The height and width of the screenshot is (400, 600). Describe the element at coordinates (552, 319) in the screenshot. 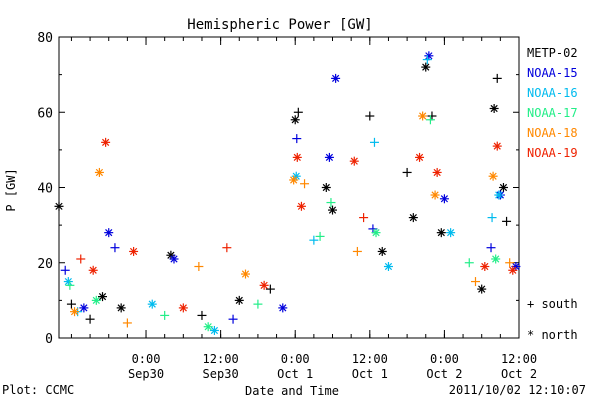

I see `symbol-legend: + south * north` at that location.